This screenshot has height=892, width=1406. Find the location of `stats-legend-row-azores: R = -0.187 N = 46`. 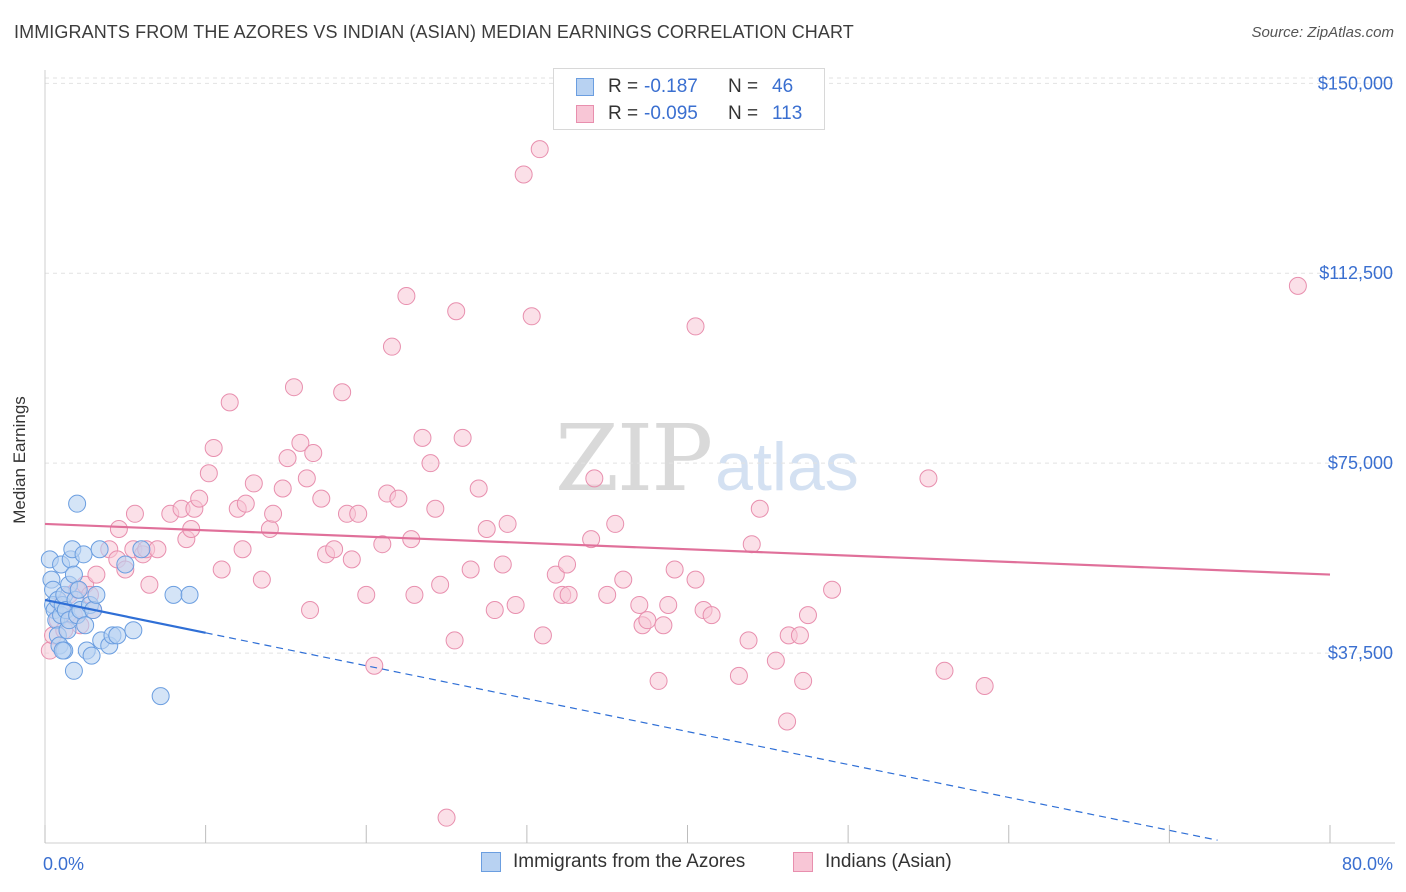

stats-legend-row-azores: R = -0.187 N = 46 is located at coordinates (684, 87).